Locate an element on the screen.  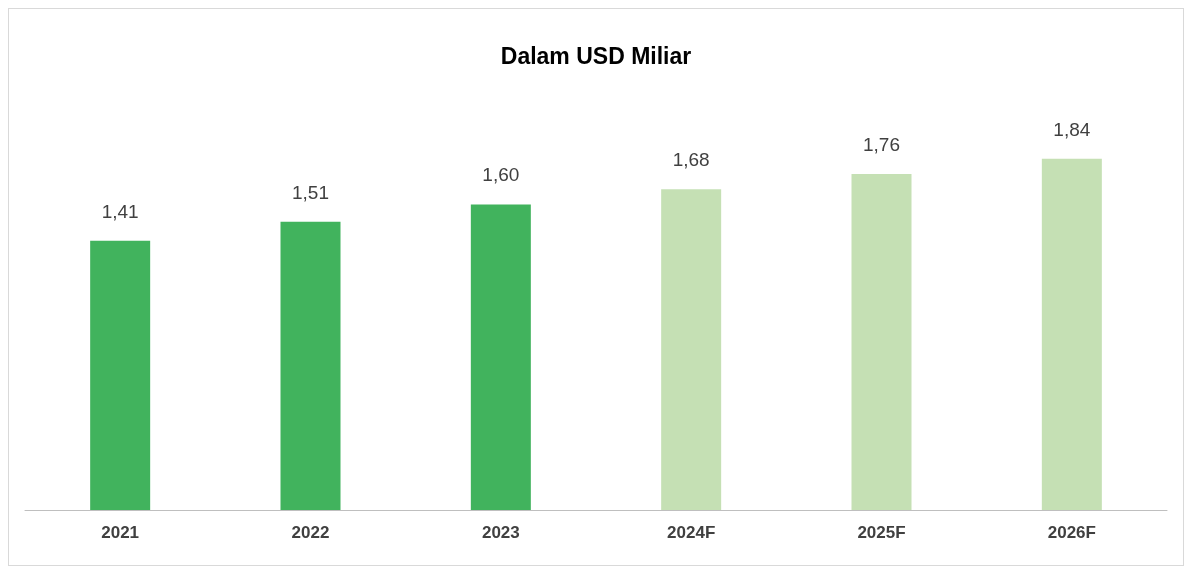
chart-title: Dalam USD Miliar is located at coordinates (596, 55).